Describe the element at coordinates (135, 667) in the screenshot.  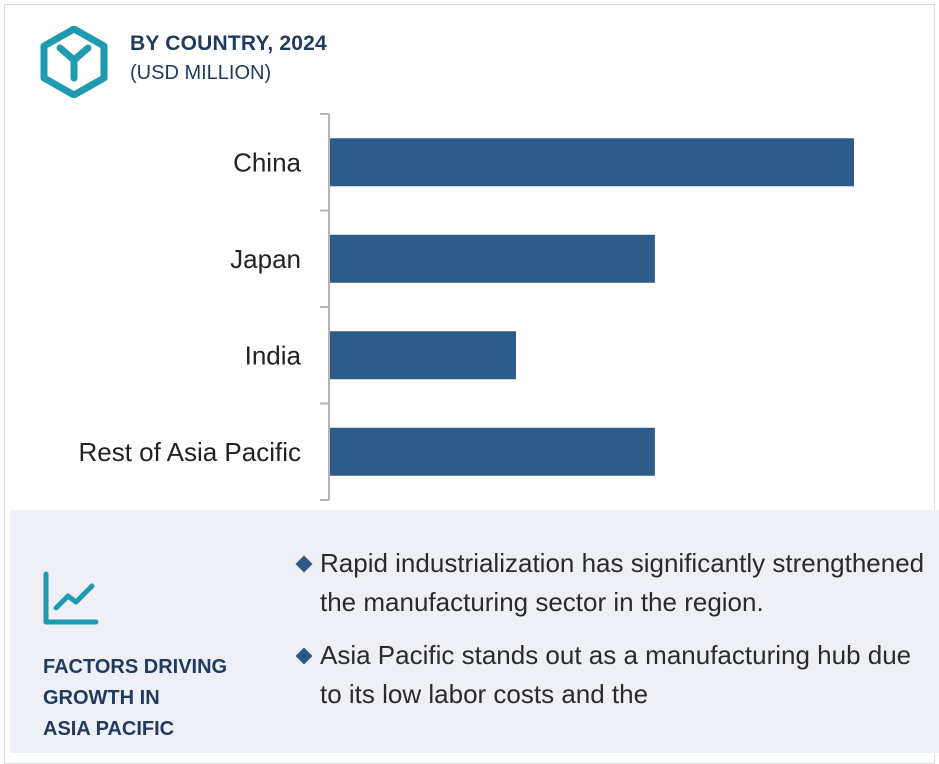
I see `factors-title-line: FACTORS DRIVING` at that location.